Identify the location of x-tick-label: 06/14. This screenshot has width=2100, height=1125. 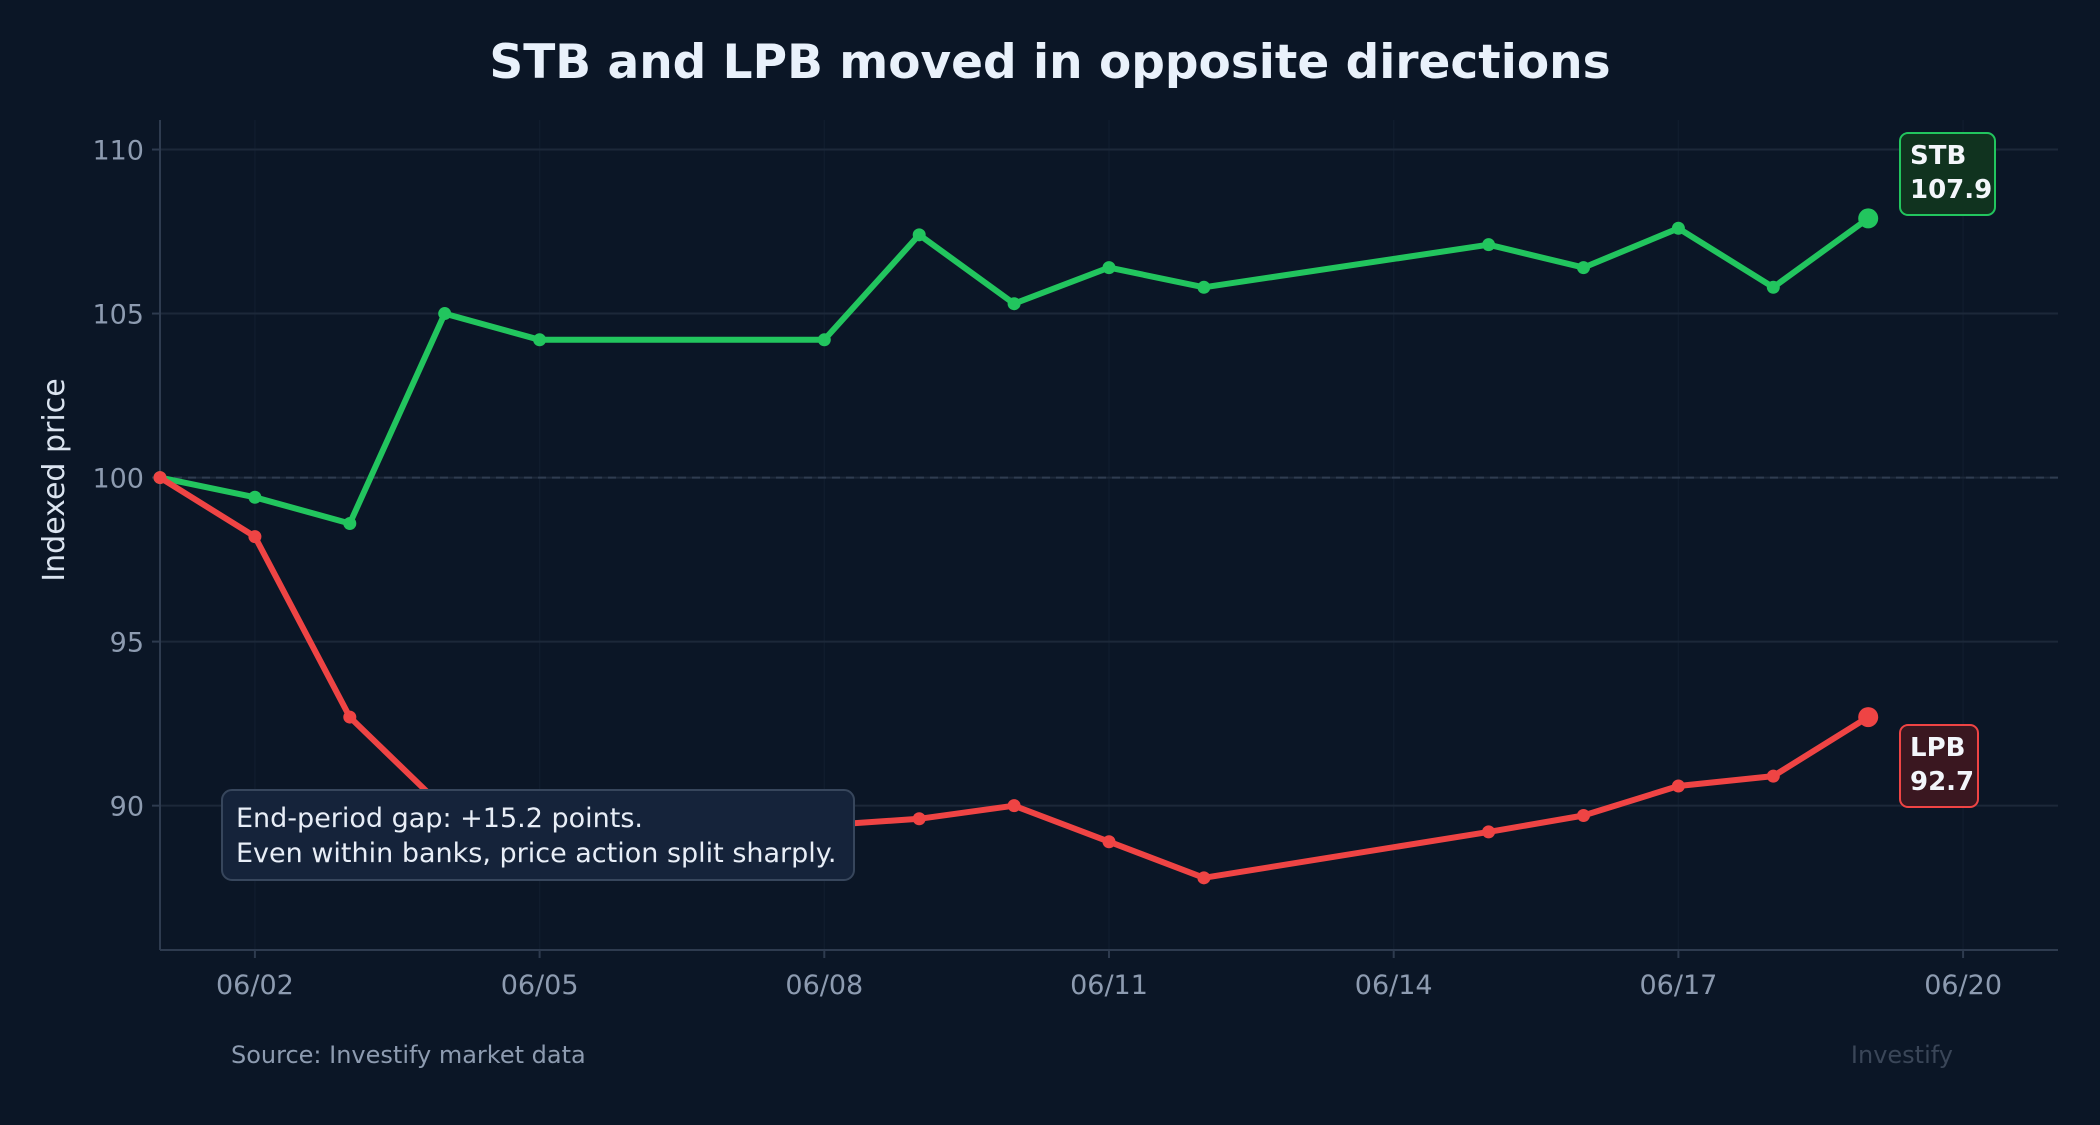
(1394, 985).